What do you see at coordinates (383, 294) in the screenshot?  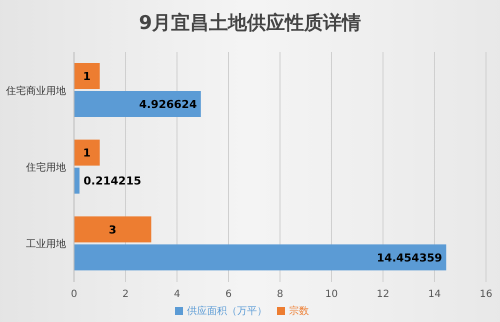 I see `x-tick-label: 12` at bounding box center [383, 294].